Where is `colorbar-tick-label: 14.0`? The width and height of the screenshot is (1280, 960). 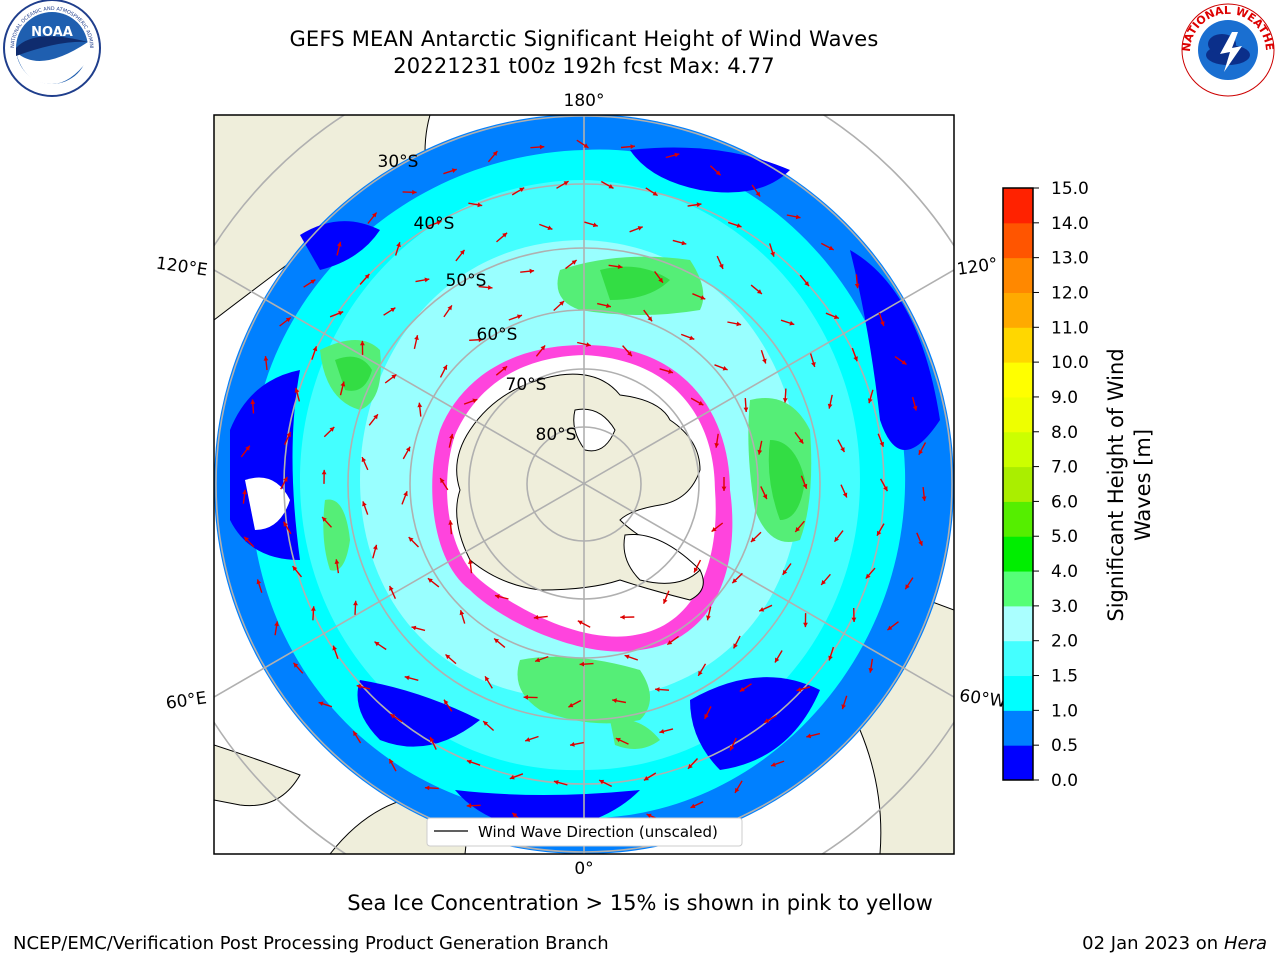 colorbar-tick-label: 14.0 is located at coordinates (1070, 224).